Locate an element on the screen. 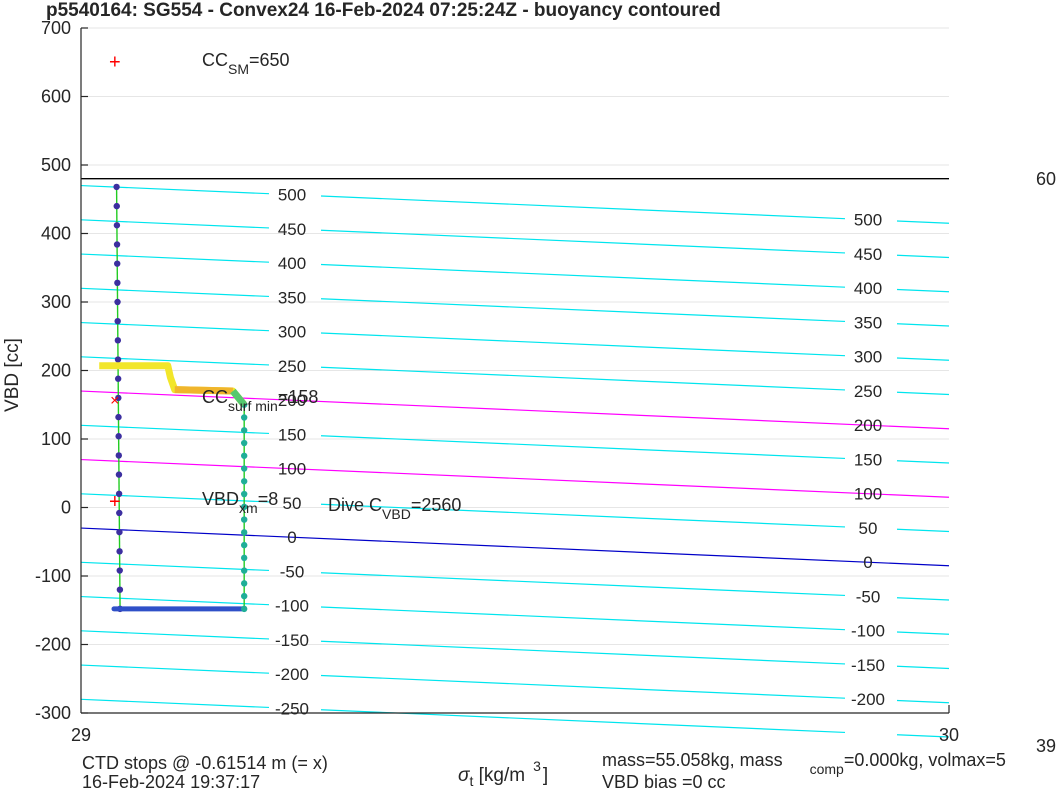  contour-label-left-300: 300 is located at coordinates (292, 332).